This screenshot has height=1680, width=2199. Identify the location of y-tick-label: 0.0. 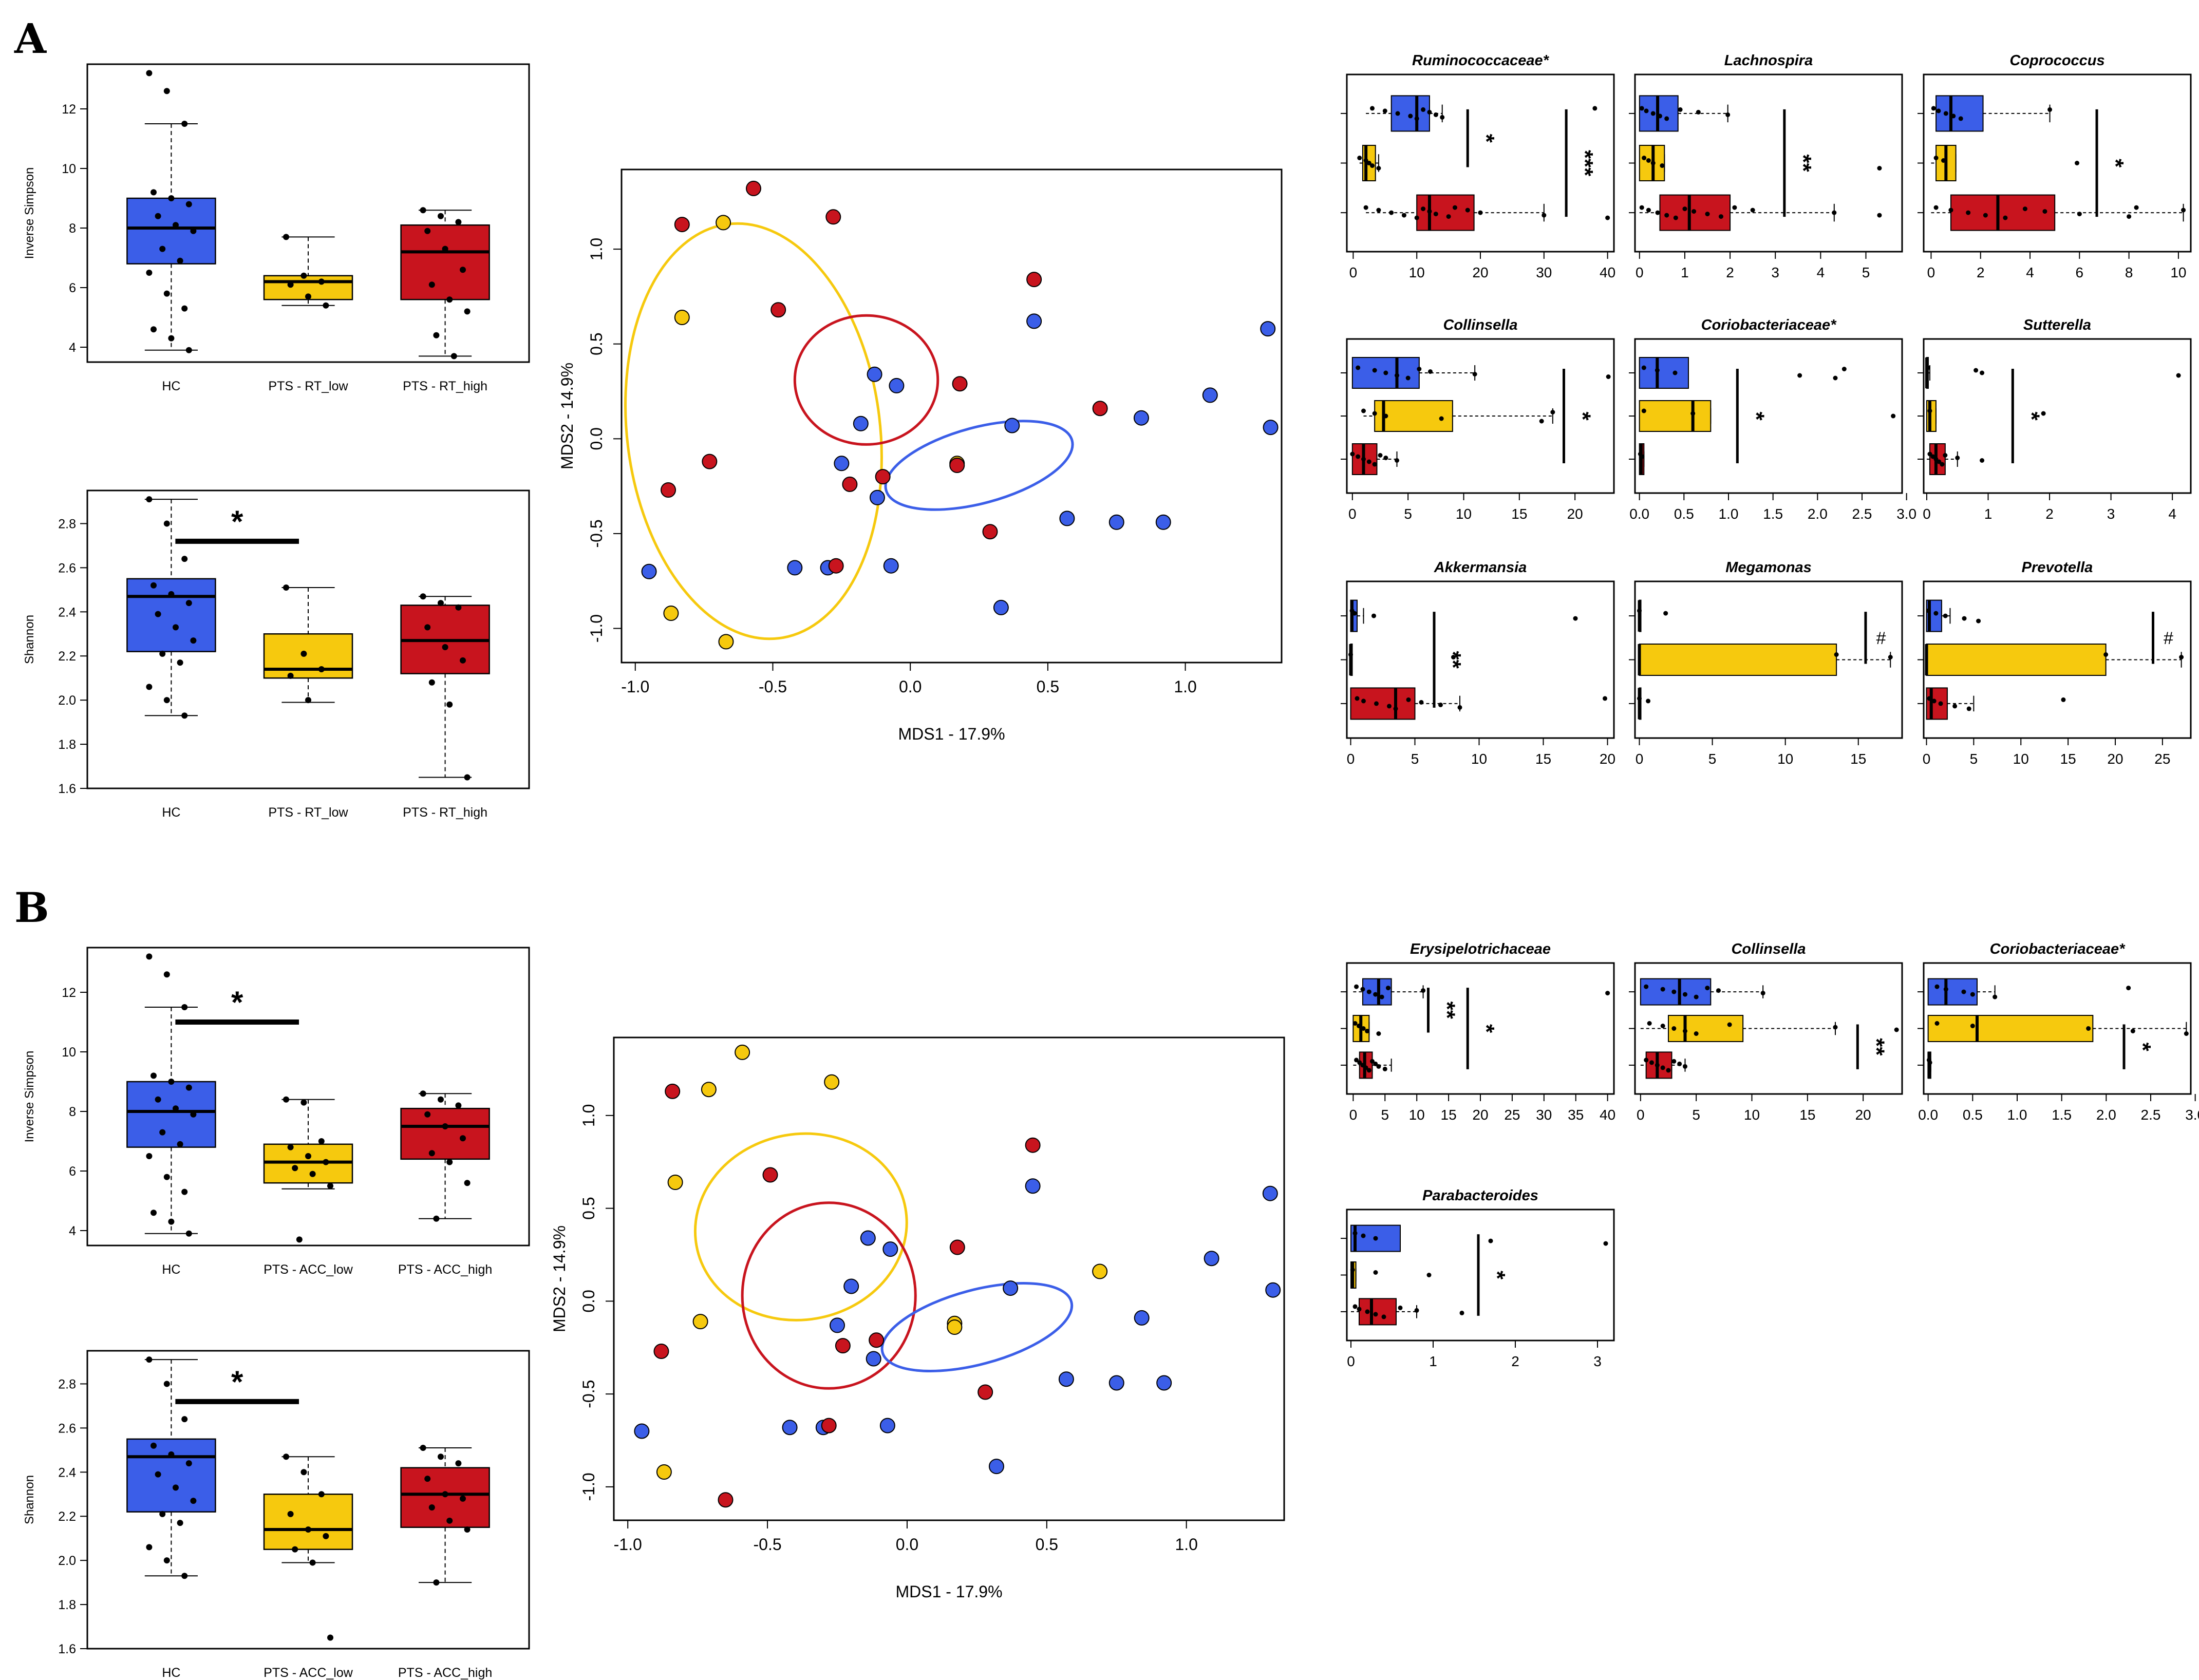
(596, 438).